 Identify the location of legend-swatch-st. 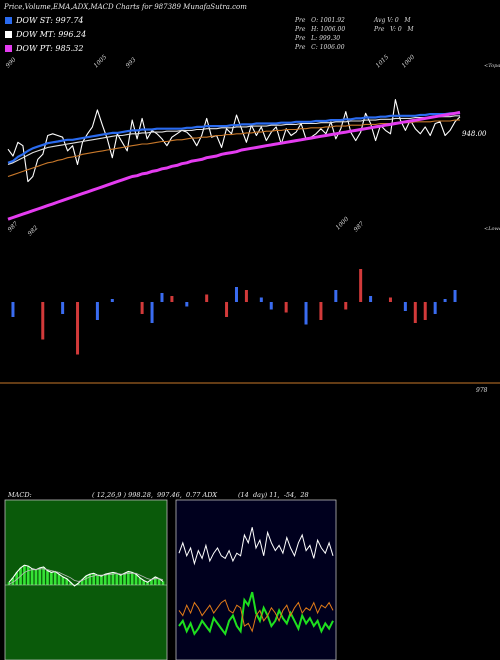
(8, 20).